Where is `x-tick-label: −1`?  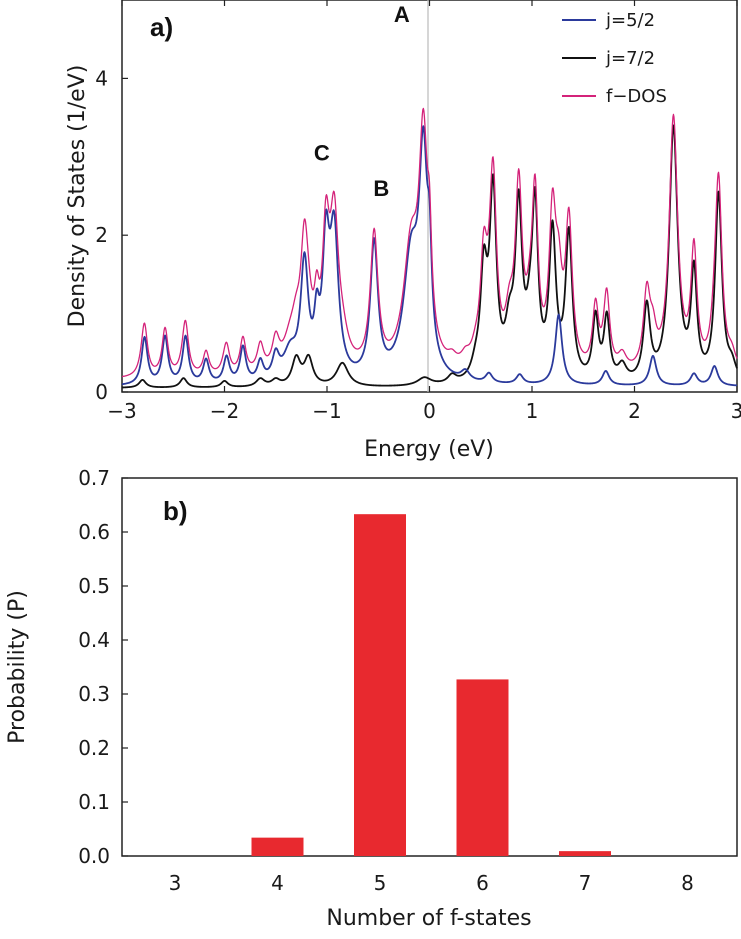 x-tick-label: −1 is located at coordinates (326, 411).